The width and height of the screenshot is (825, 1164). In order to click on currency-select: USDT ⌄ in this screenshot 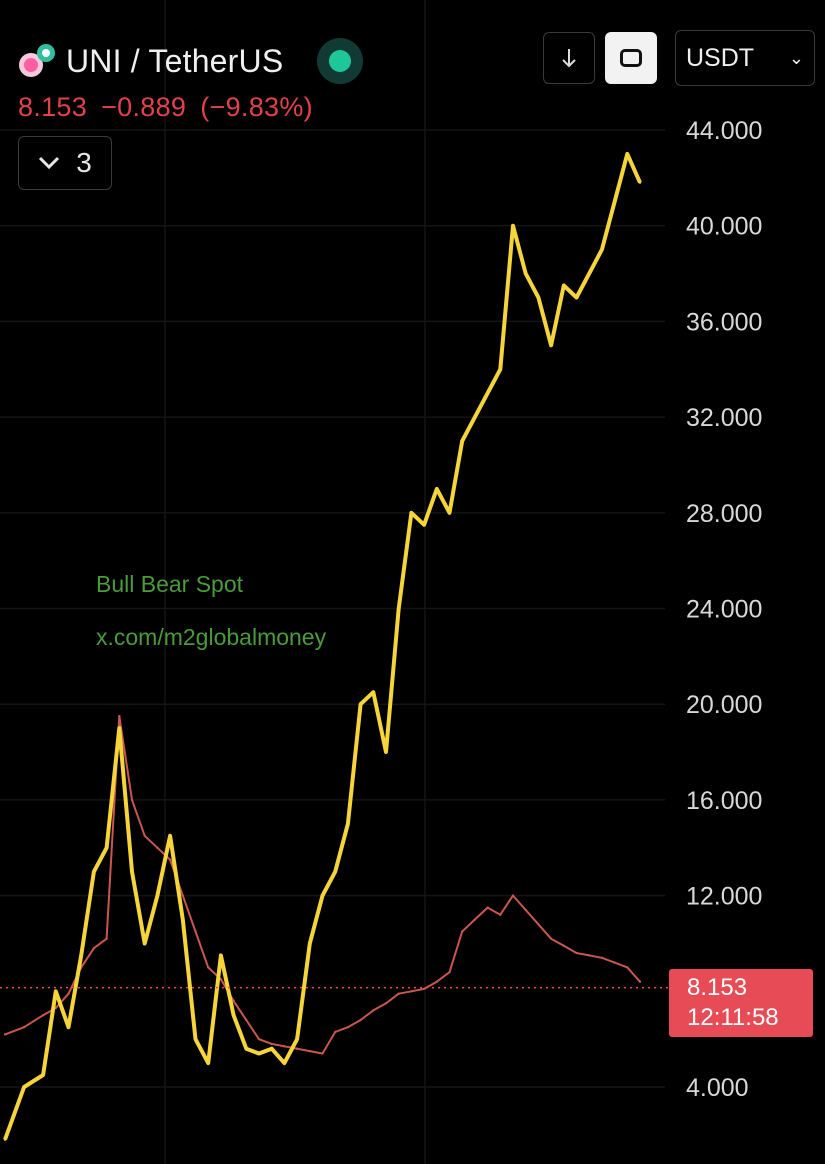, I will do `click(745, 58)`.